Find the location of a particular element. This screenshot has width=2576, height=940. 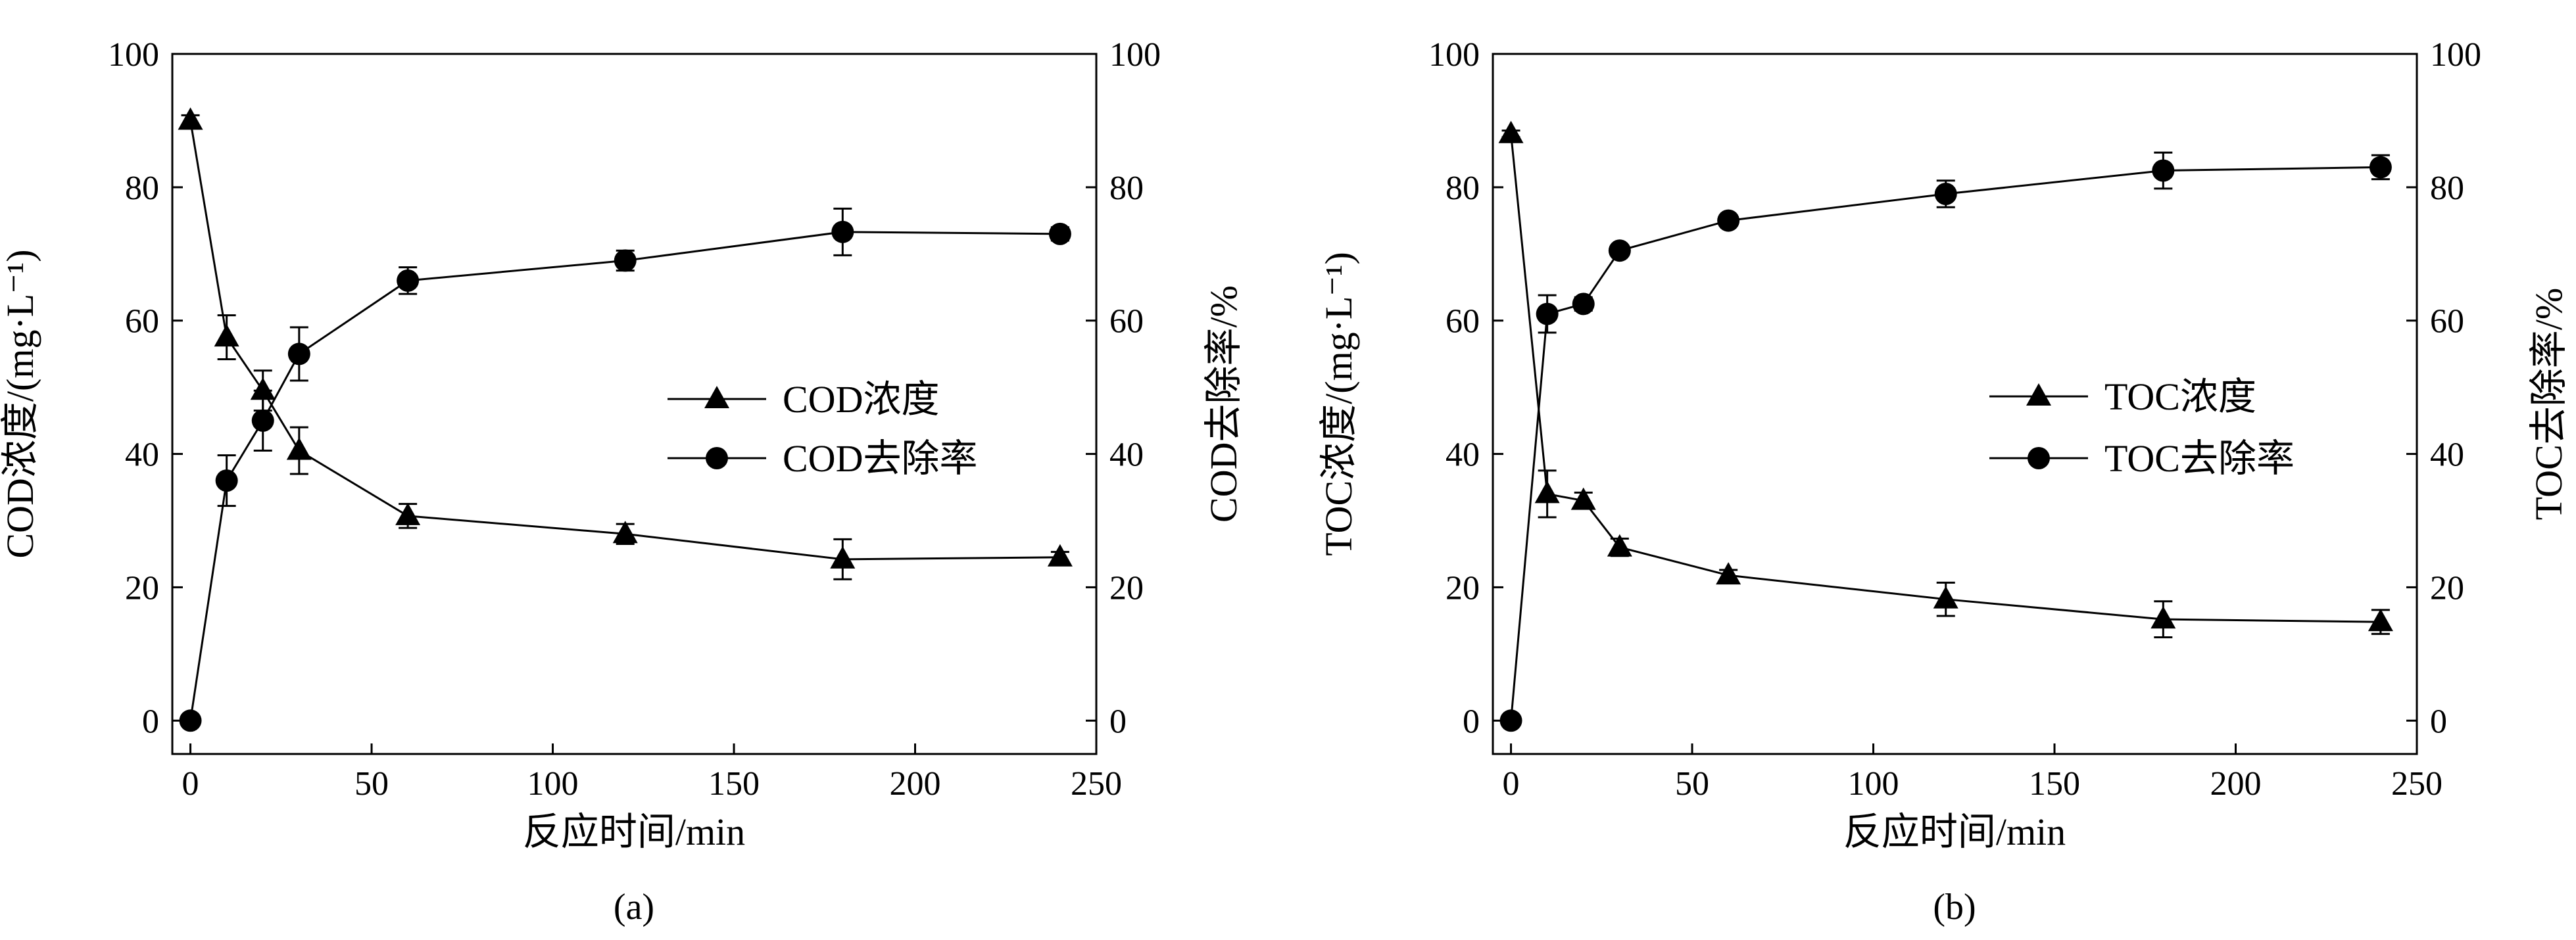

legend-entry: COD浓度 is located at coordinates (803, 399).